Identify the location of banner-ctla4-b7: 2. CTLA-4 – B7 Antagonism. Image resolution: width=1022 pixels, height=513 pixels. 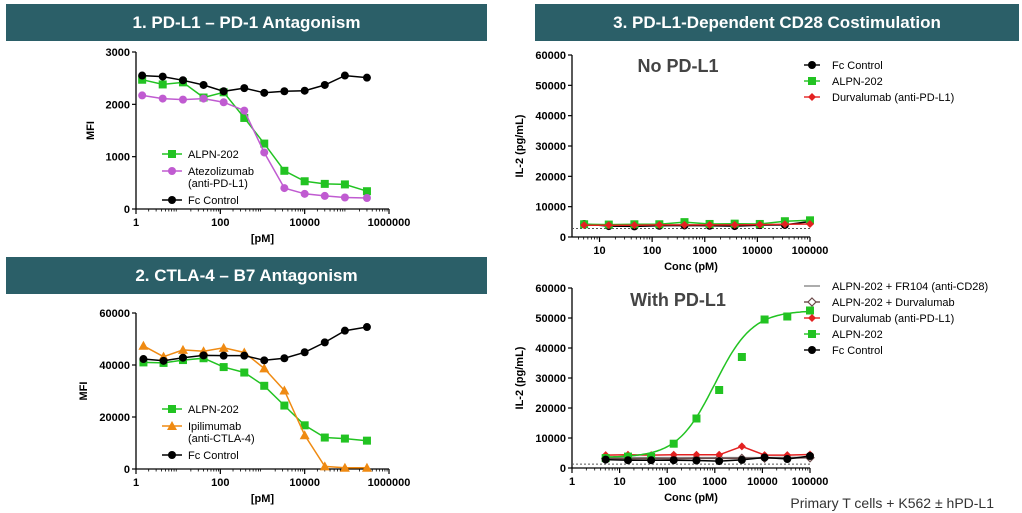
(246, 275).